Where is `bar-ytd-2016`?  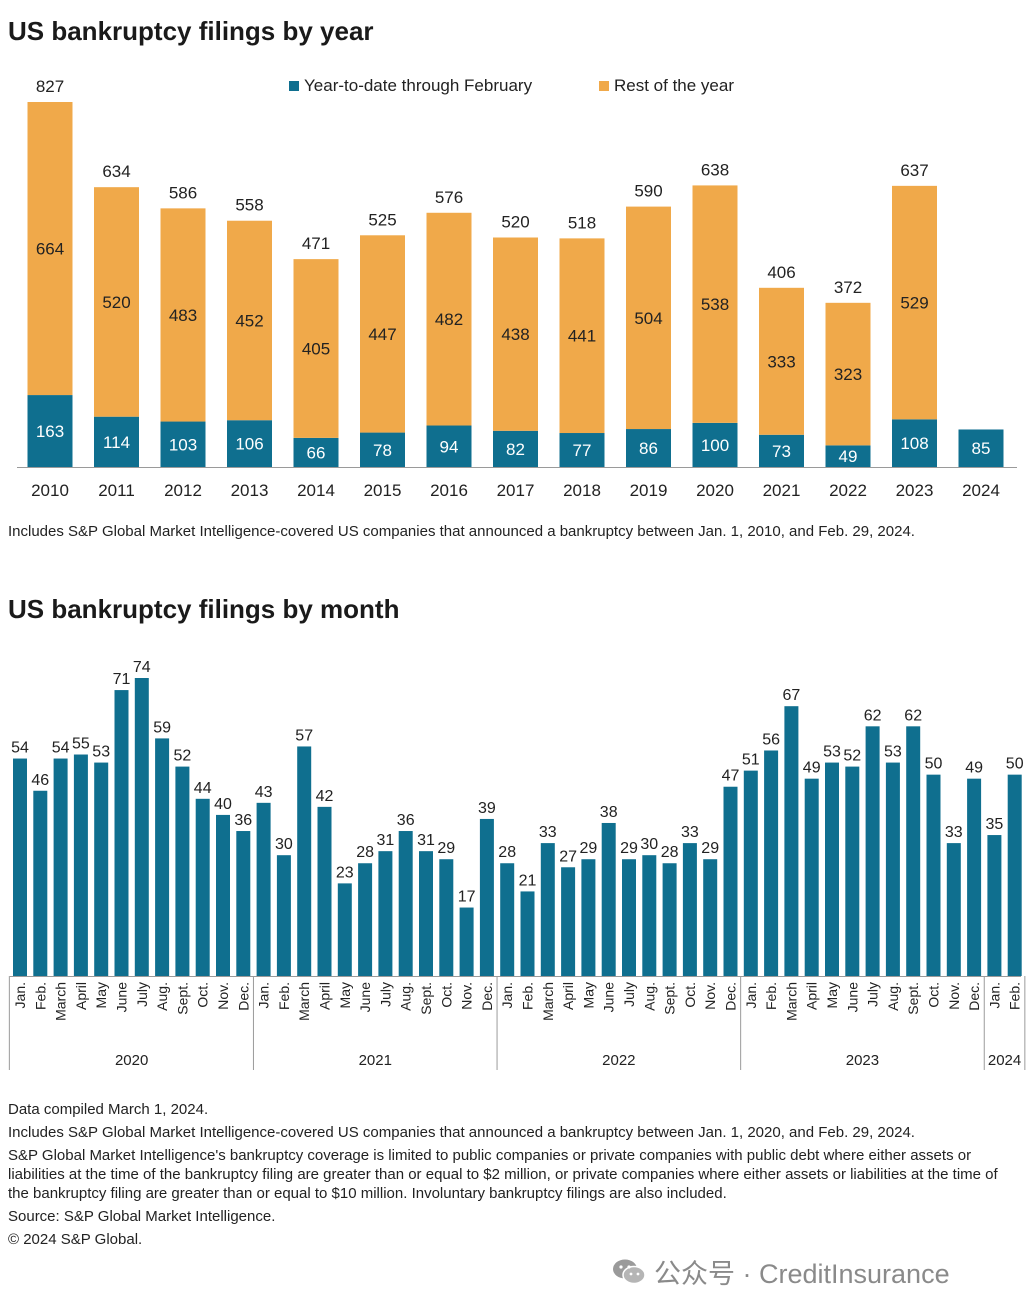
bar-ytd-2016 is located at coordinates (449, 446).